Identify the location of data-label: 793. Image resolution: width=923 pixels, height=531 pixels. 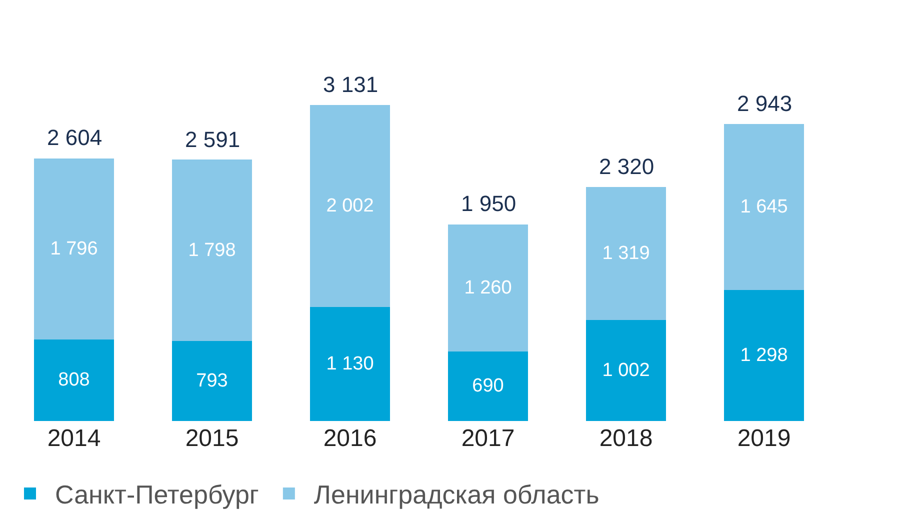
(212, 381).